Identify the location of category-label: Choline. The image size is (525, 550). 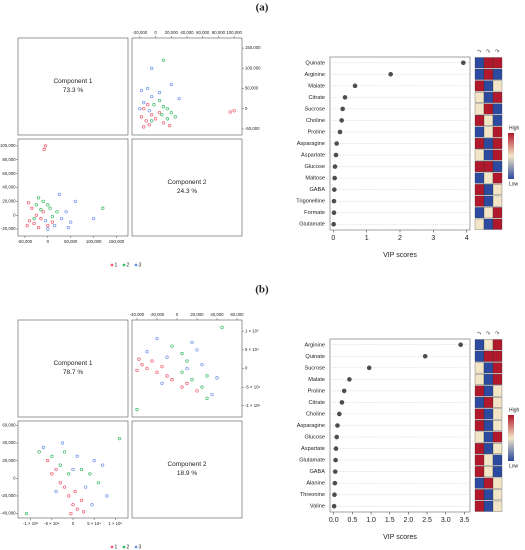
(315, 414).